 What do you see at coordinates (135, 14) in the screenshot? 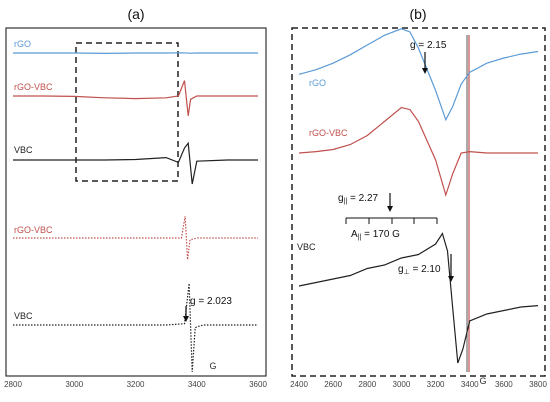
I see `panel-label-a: (a)` at bounding box center [135, 14].